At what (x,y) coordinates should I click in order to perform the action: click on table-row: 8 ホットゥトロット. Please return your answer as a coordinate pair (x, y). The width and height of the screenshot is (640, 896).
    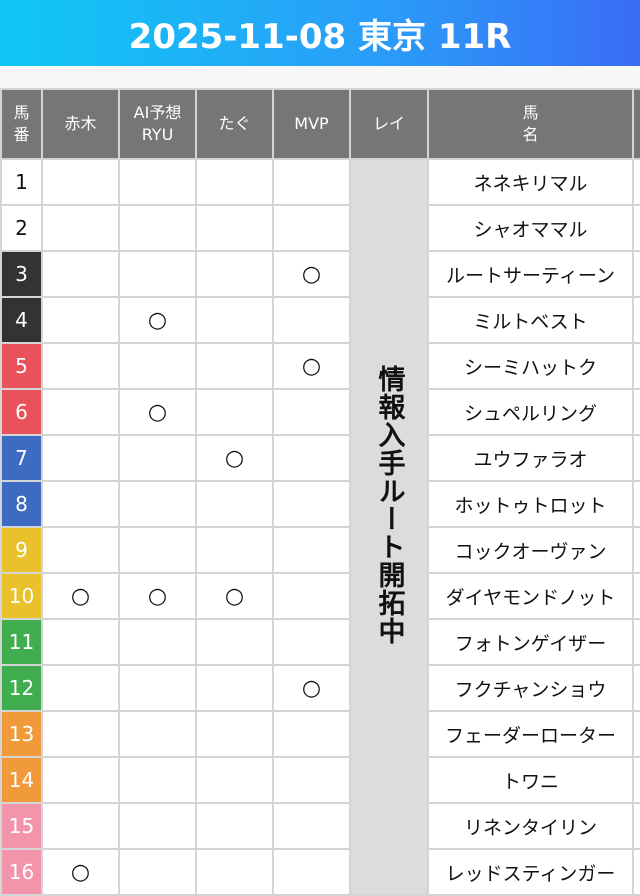
    Looking at the image, I should click on (320, 504).